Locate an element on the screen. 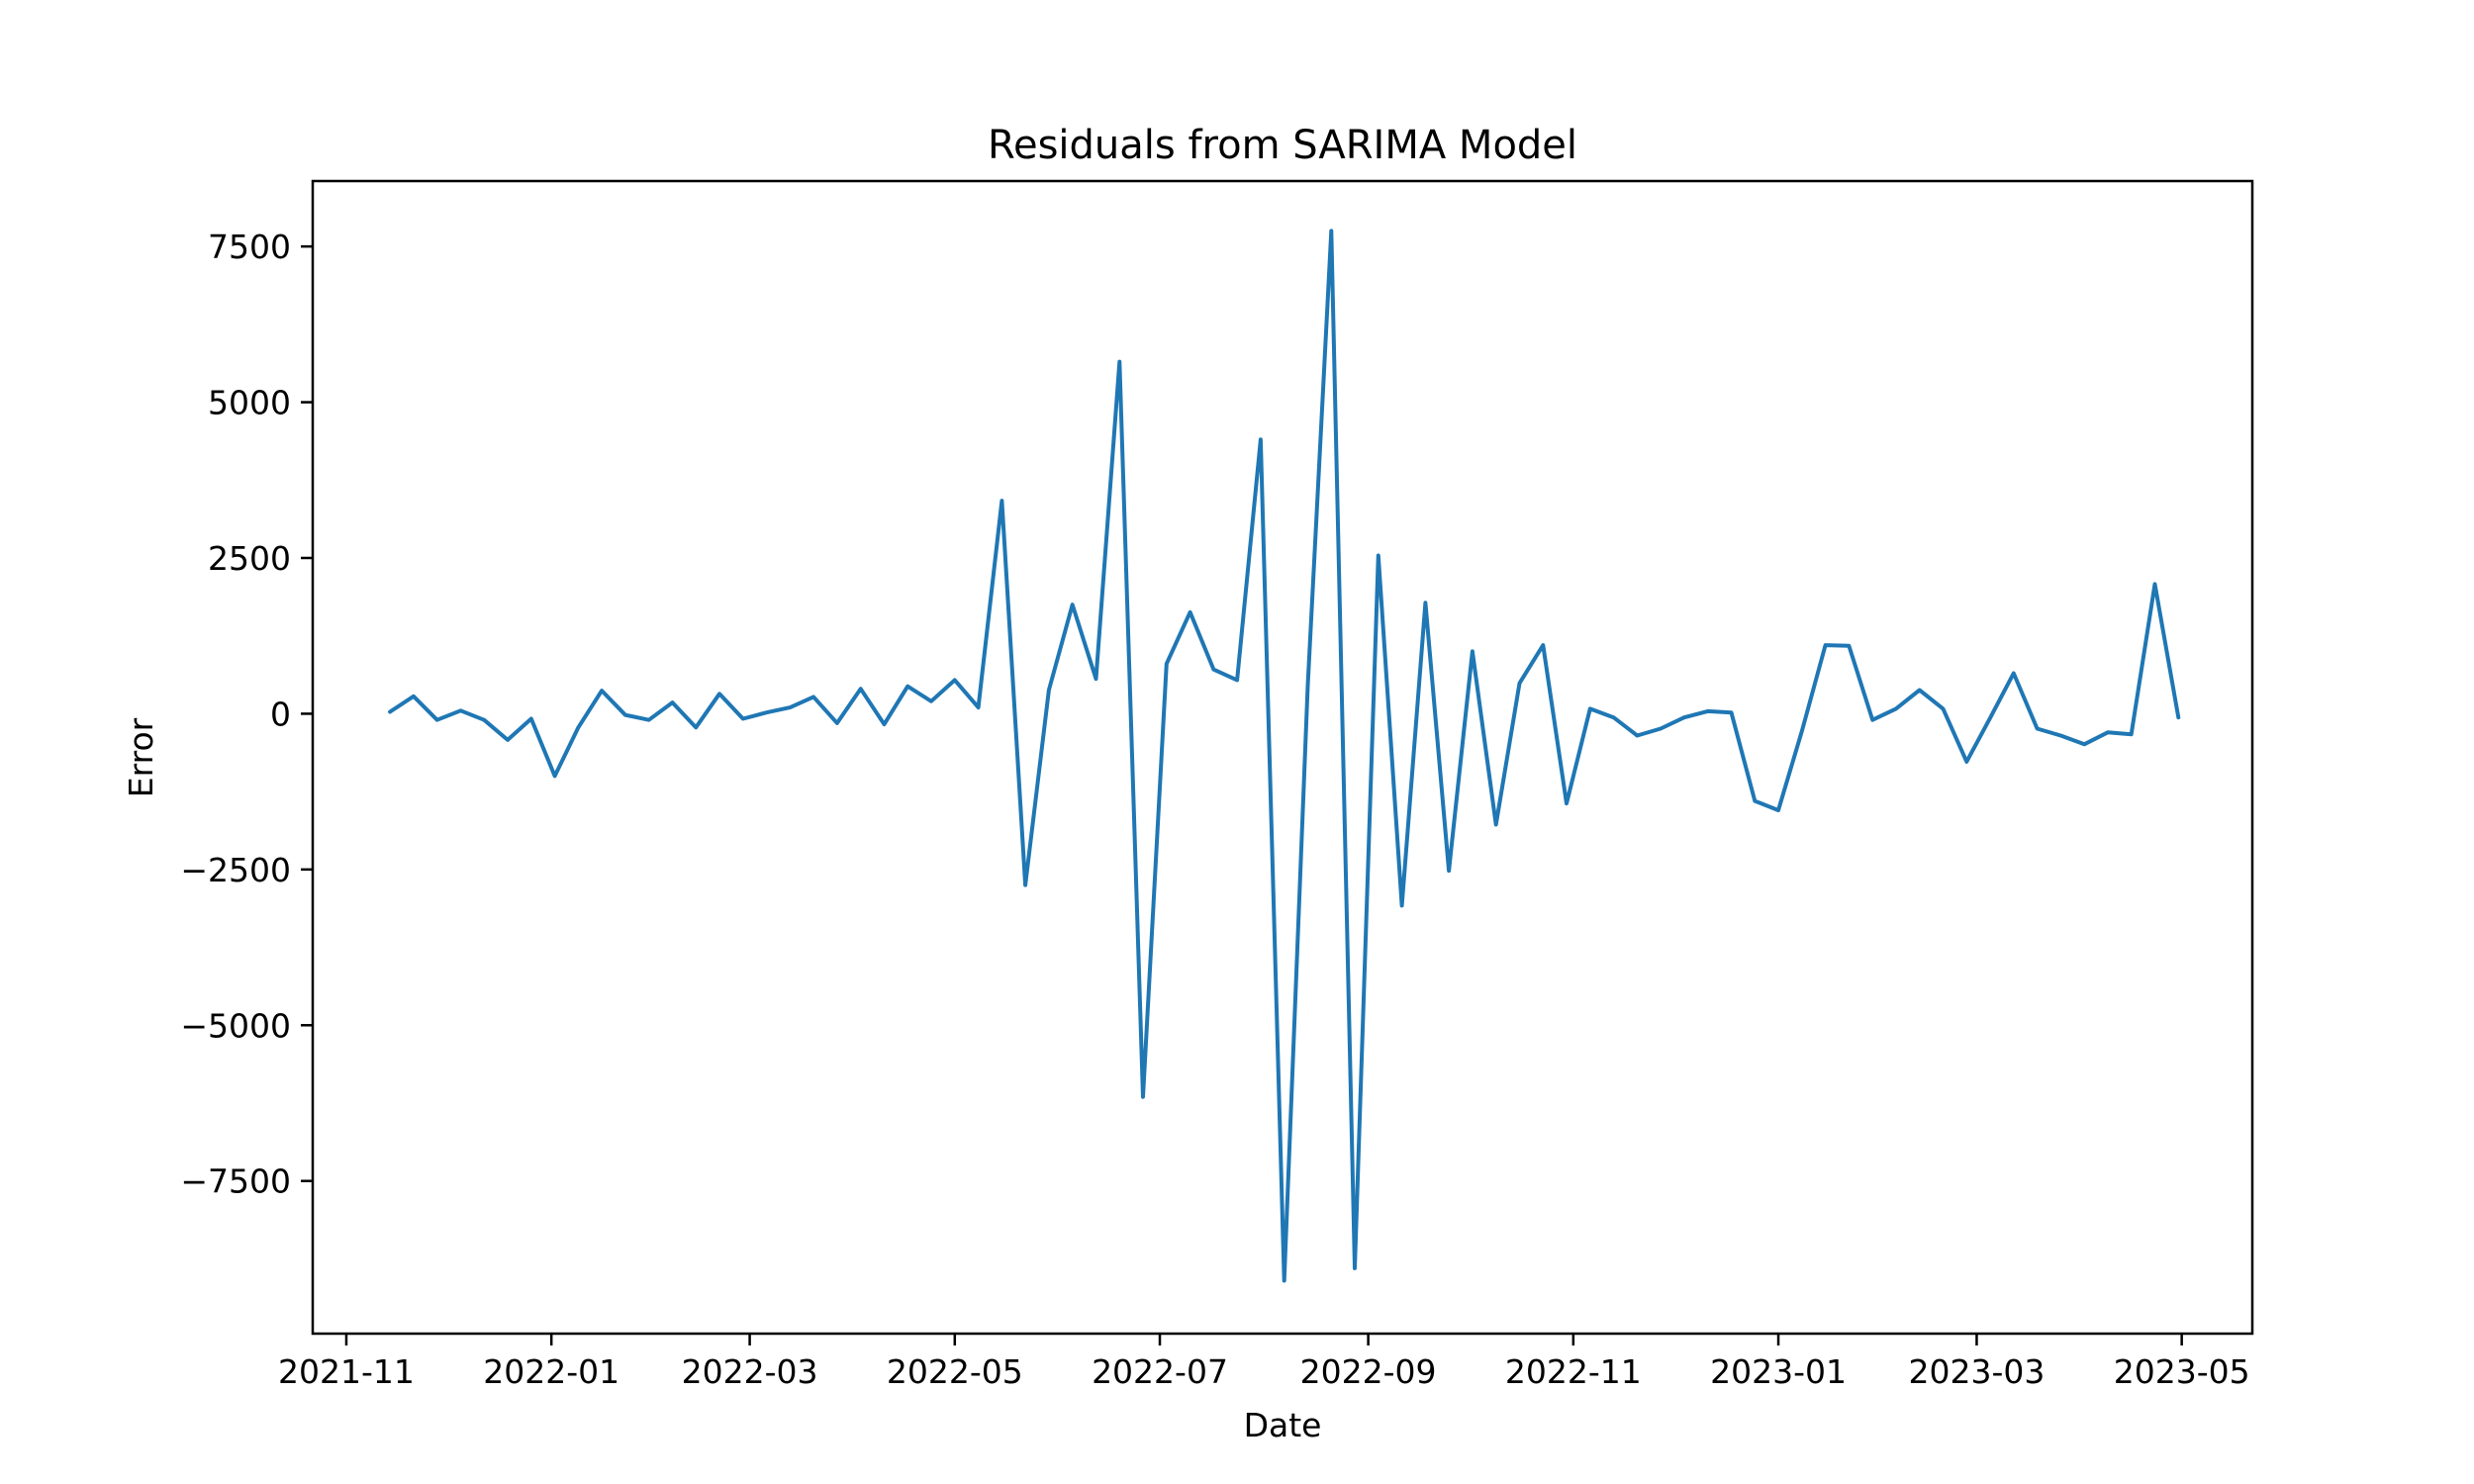  x-tick-label: 2022-01 is located at coordinates (551, 1371).